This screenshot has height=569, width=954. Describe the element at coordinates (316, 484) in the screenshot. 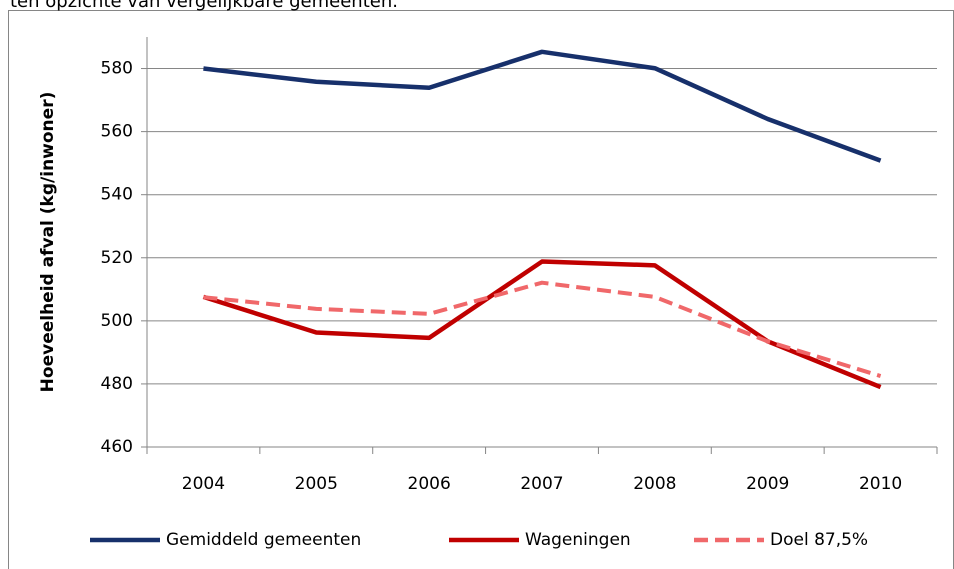

I see `x-tick-label: 2005` at that location.